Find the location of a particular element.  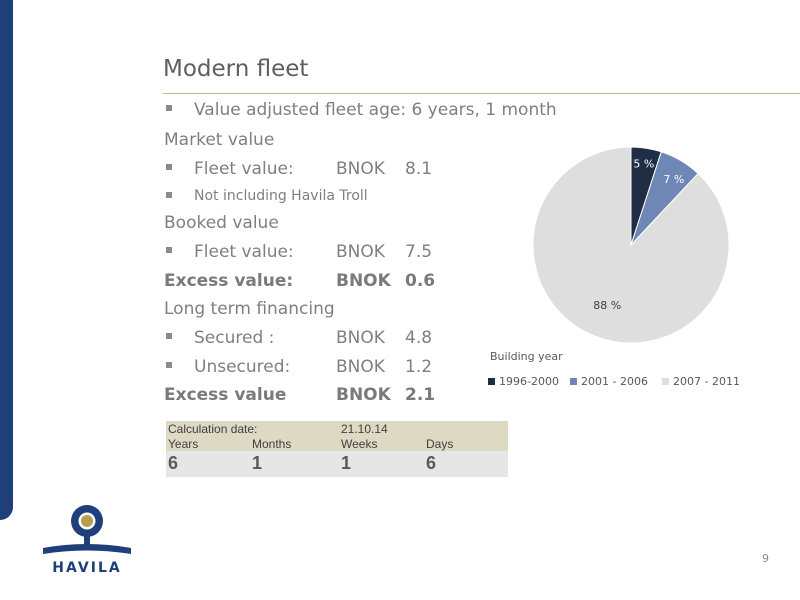

page-number: 9 is located at coordinates (765, 558).